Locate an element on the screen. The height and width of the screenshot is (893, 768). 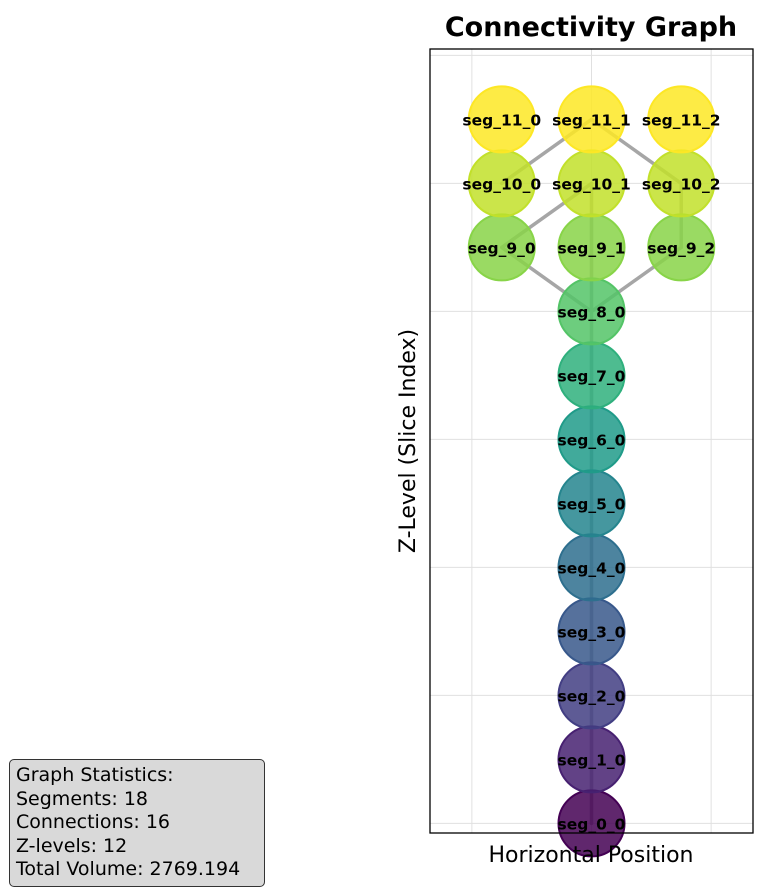
node-label-seg_11_1: seg_11_1 is located at coordinates (591, 120).